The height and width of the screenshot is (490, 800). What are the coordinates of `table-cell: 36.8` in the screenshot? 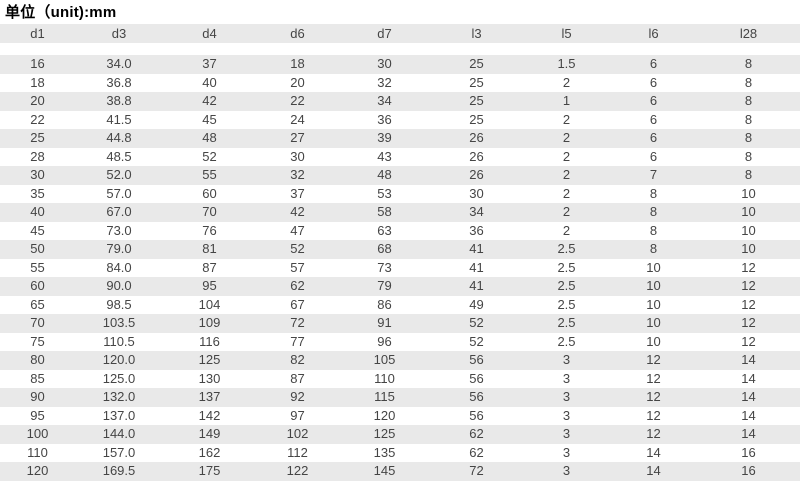 It's located at (119, 82).